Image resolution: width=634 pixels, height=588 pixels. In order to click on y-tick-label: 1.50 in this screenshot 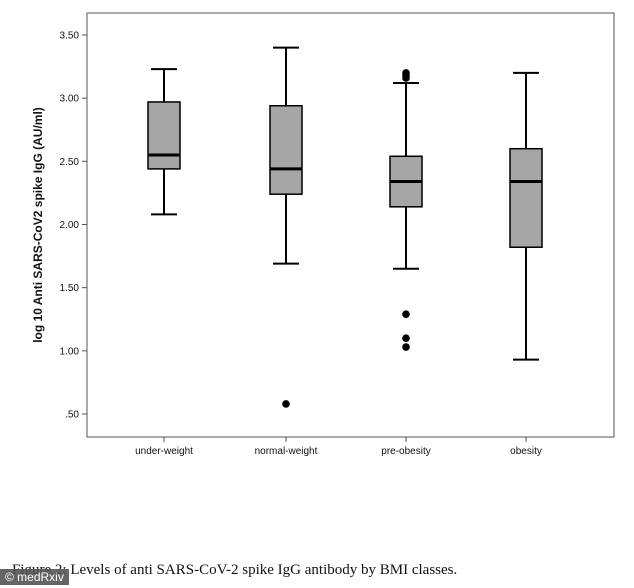, I will do `click(70, 288)`.